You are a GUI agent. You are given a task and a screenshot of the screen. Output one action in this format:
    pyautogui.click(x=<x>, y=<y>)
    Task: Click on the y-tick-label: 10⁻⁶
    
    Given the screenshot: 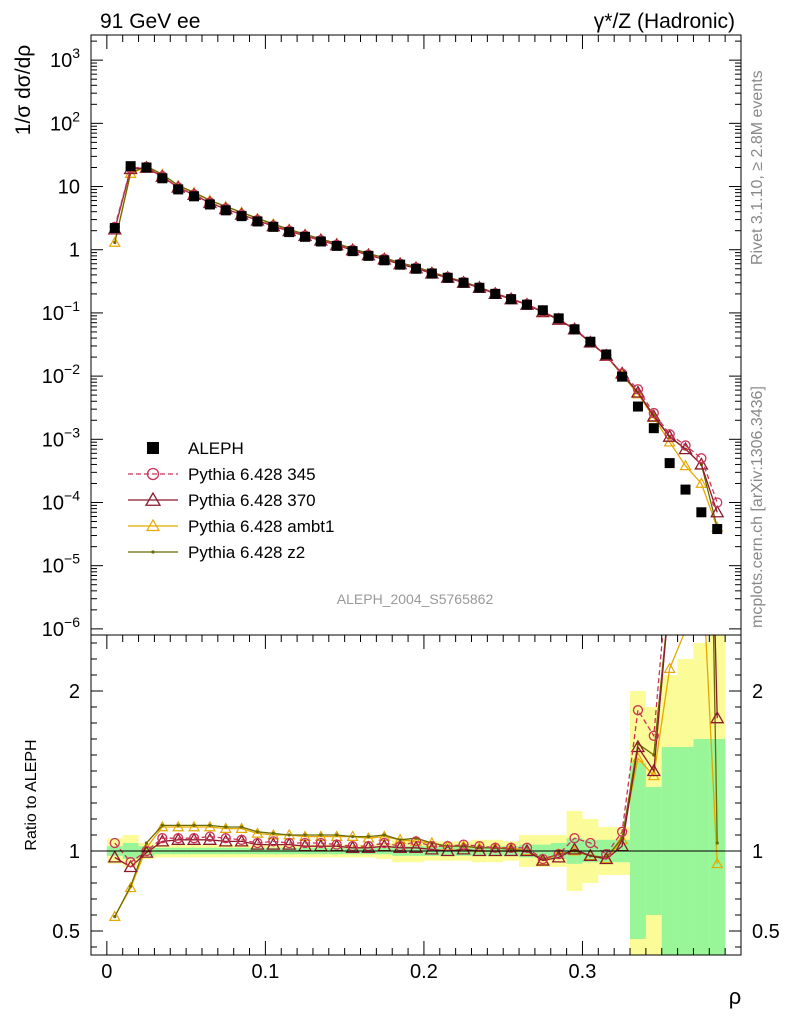 What is the action you would take?
    pyautogui.click(x=61, y=627)
    